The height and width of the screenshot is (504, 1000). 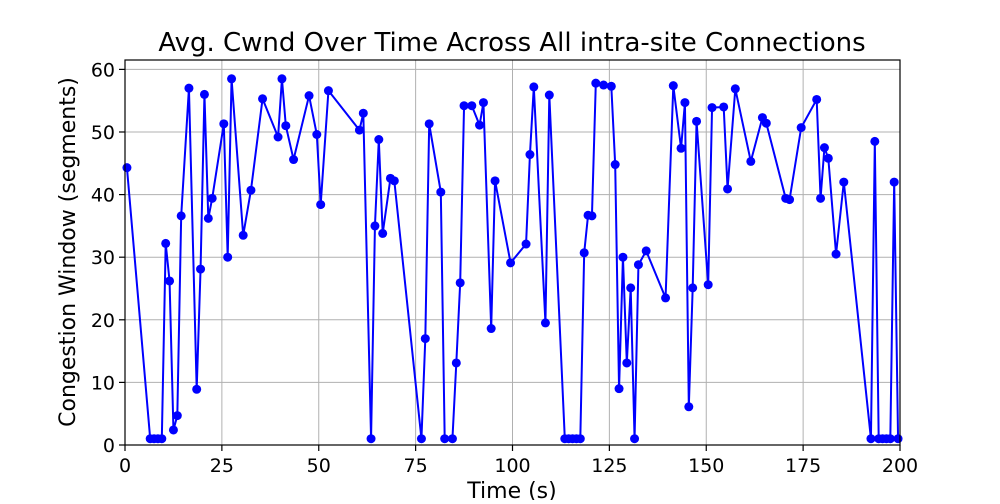 I want to click on x-tick-label: 200, so click(x=900, y=466).